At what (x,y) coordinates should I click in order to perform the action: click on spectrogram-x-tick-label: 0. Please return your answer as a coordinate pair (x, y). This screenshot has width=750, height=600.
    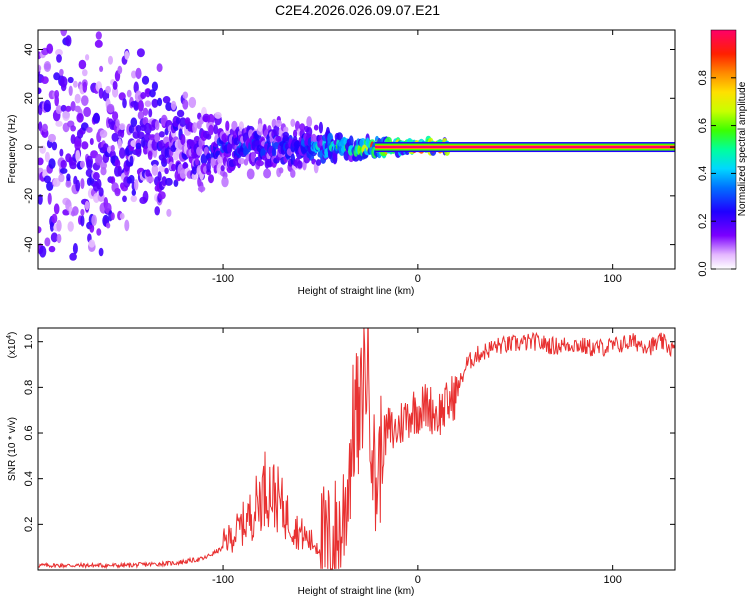
    Looking at the image, I should click on (418, 279).